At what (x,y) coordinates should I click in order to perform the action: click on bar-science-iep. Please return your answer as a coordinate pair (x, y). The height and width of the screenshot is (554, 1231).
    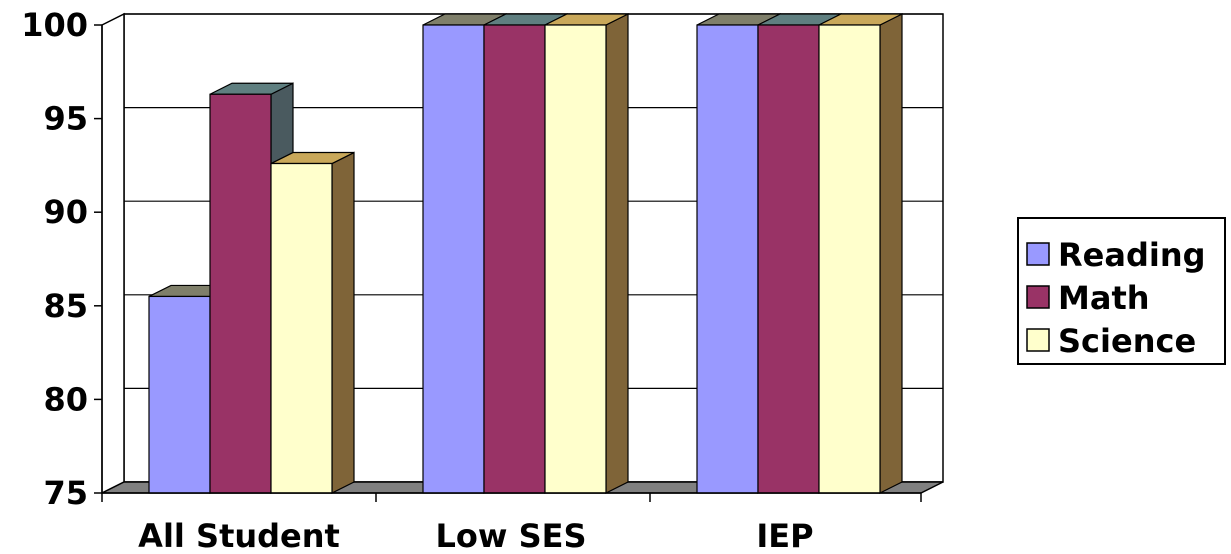
    Looking at the image, I should click on (860, 253).